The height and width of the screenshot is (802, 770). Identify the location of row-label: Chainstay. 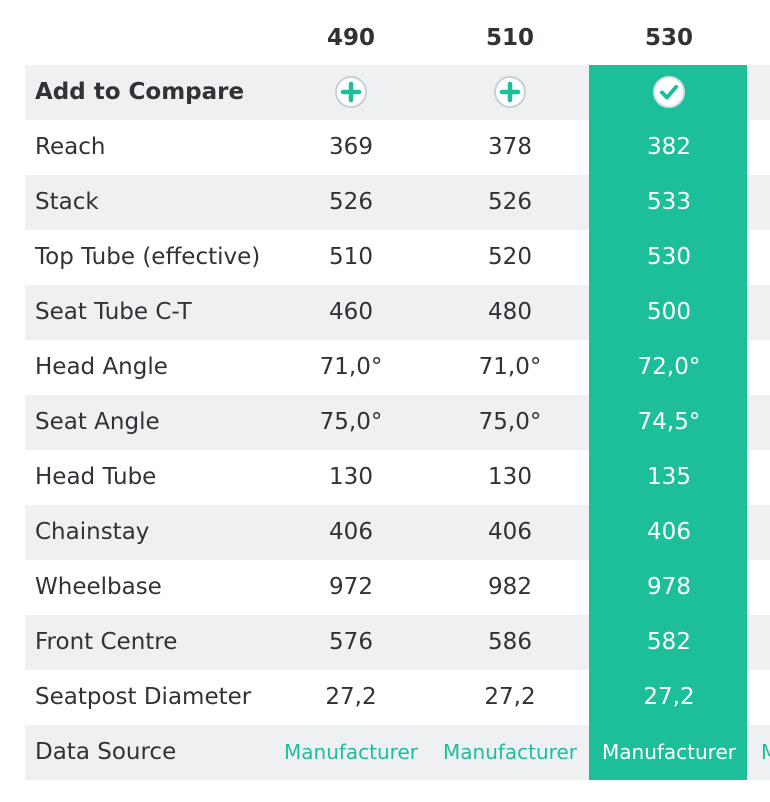
(92, 532).